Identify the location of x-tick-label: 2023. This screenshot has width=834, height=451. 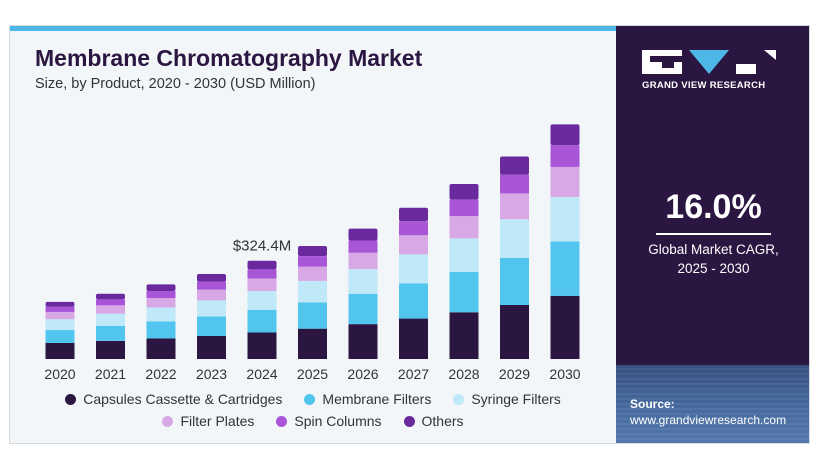
(211, 374).